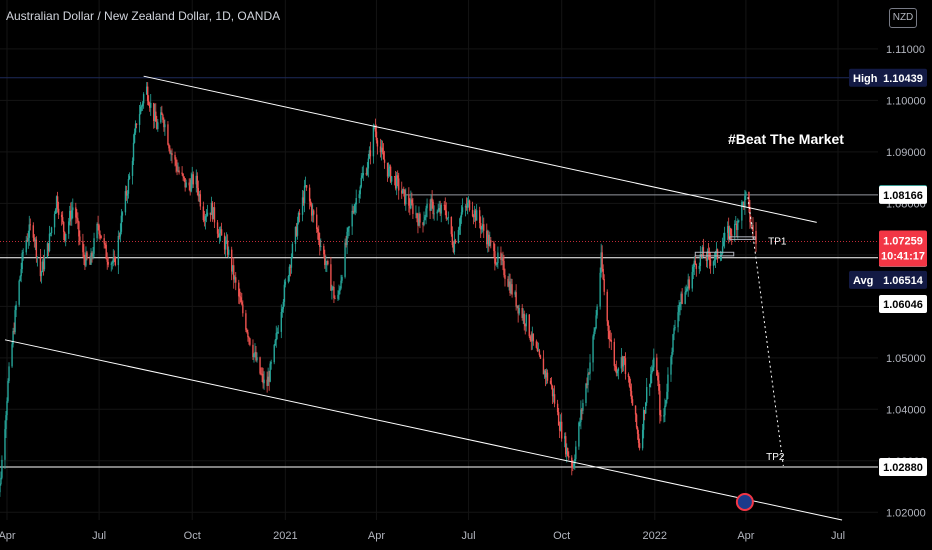  Describe the element at coordinates (903, 18) in the screenshot. I see `currency-badge: NZD` at that location.